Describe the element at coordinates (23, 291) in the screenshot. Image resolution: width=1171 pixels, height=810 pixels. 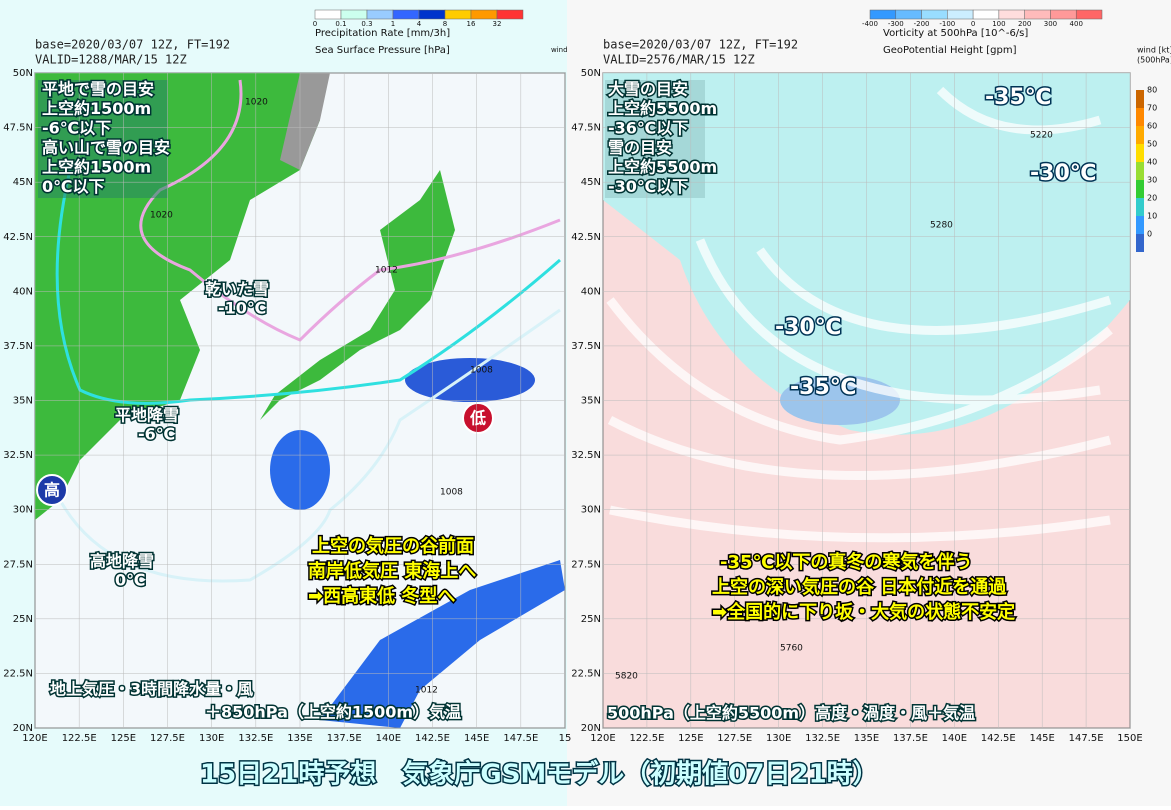
I see `lat-label: 40N` at that location.